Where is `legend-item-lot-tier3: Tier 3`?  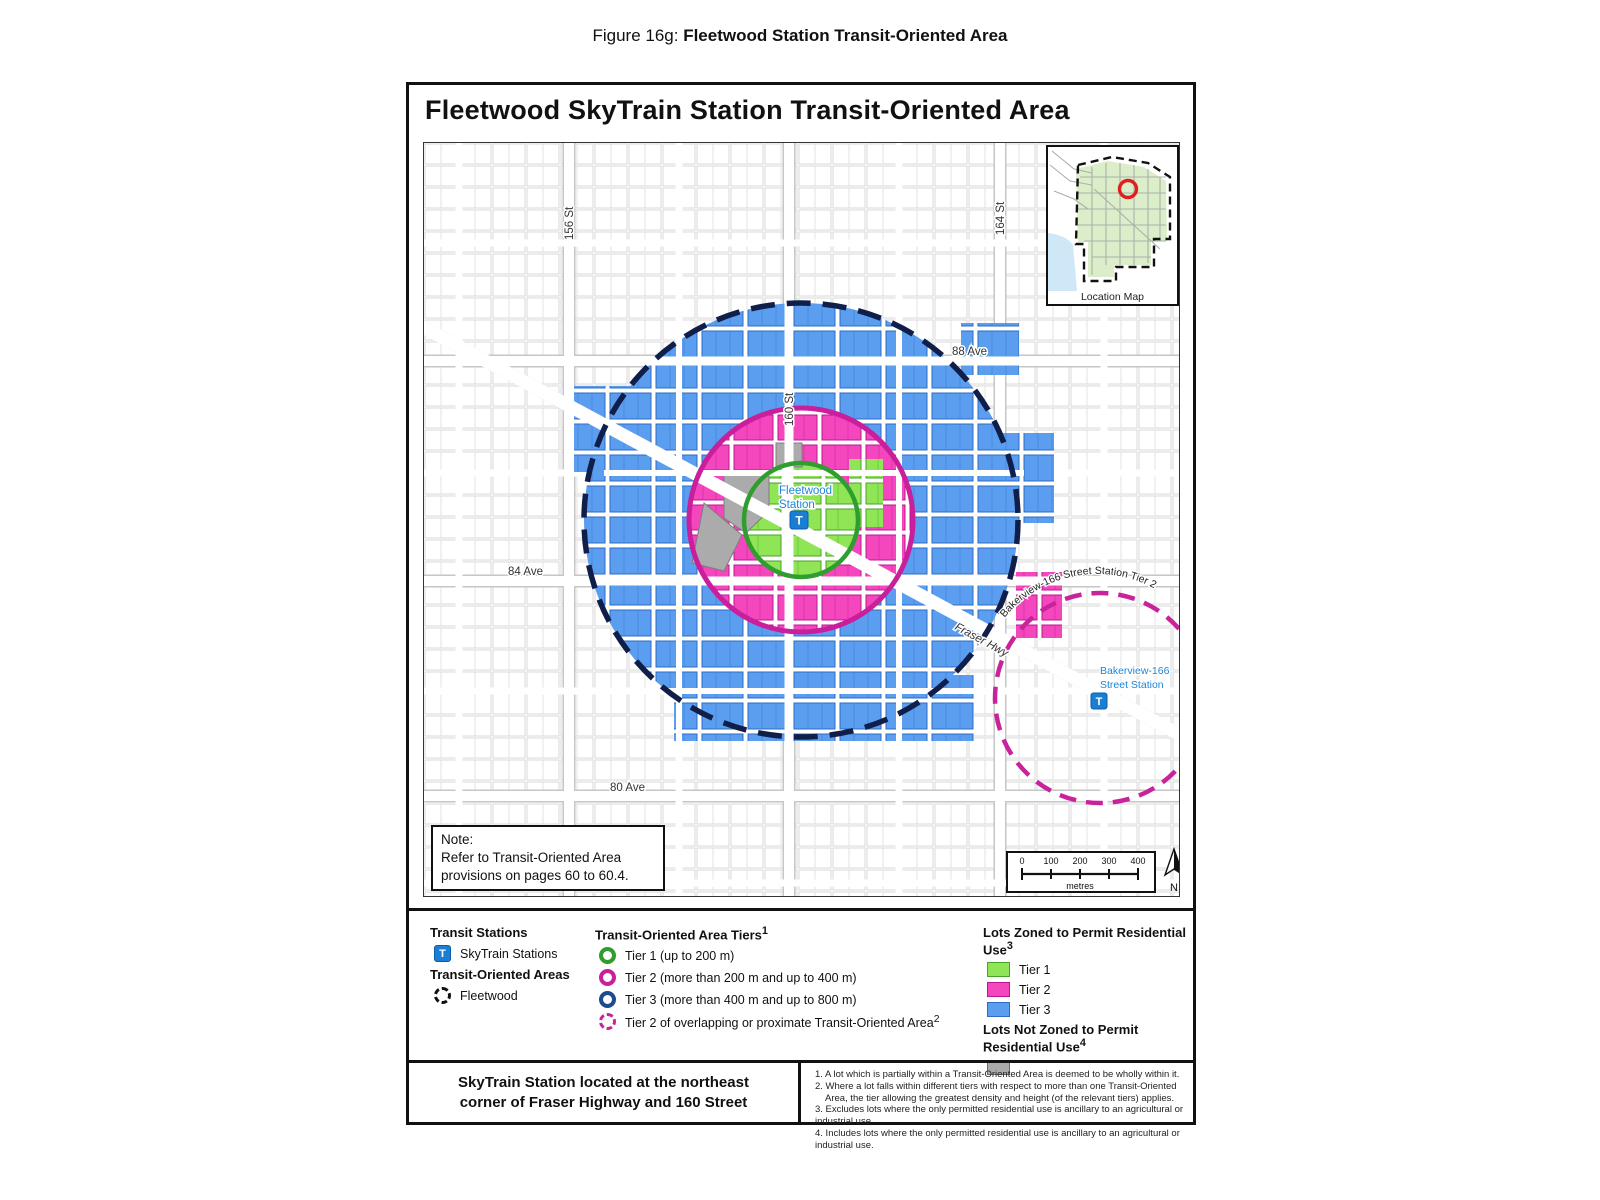 legend-item-lot-tier3: Tier 3 is located at coordinates (1090, 1010).